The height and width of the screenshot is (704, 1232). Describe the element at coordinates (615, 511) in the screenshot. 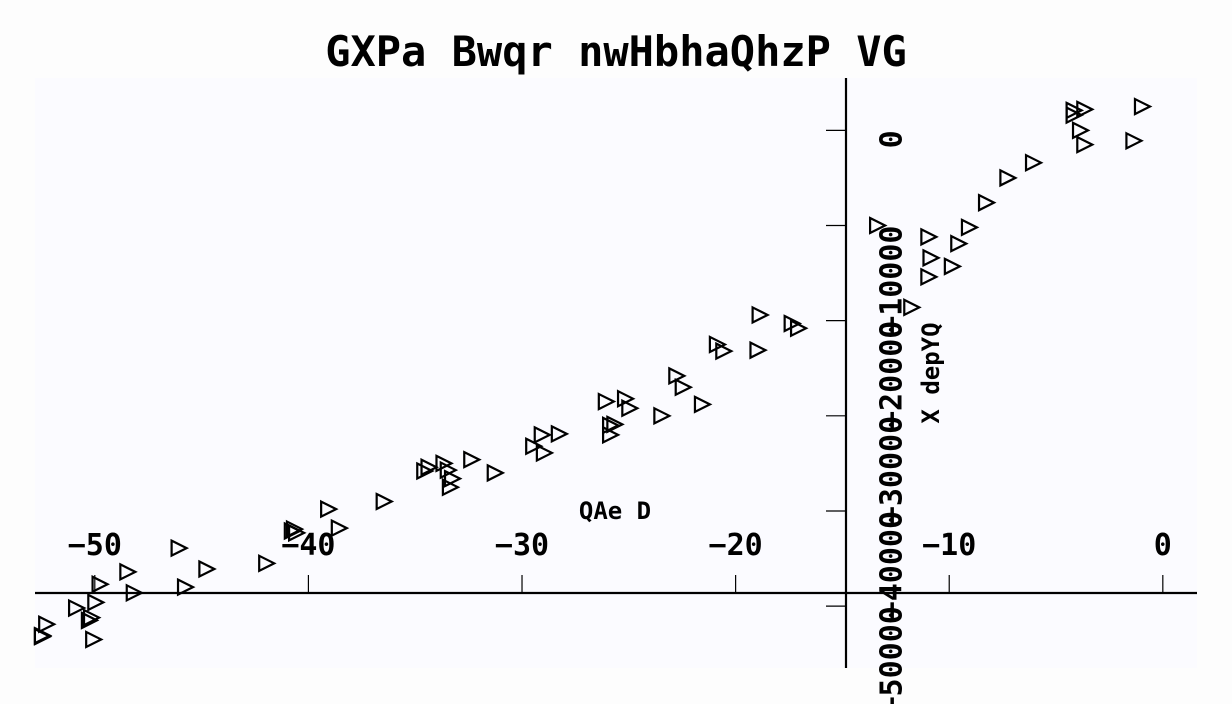

I see `x-axis-label: QAe D` at that location.